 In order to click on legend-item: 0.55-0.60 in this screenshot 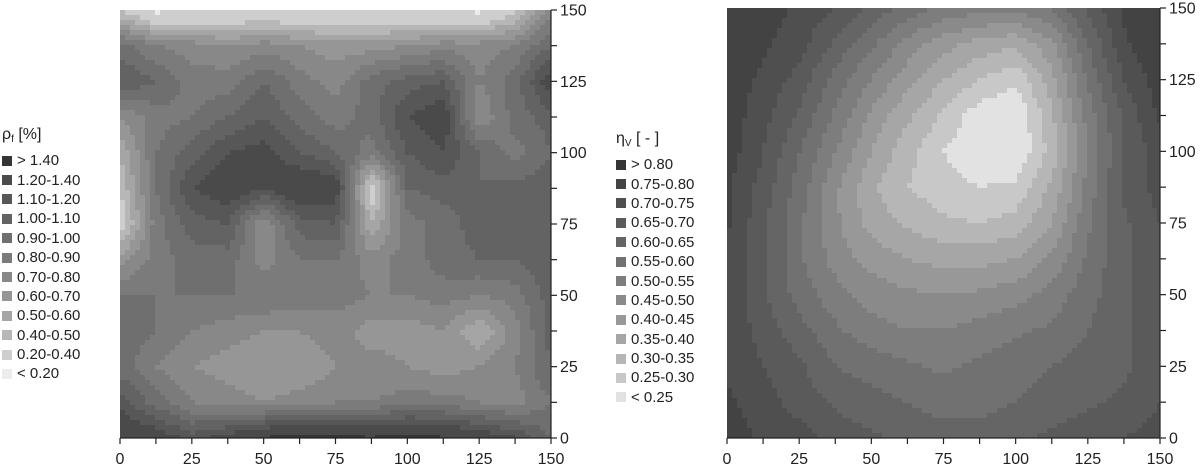, I will do `click(655, 261)`.